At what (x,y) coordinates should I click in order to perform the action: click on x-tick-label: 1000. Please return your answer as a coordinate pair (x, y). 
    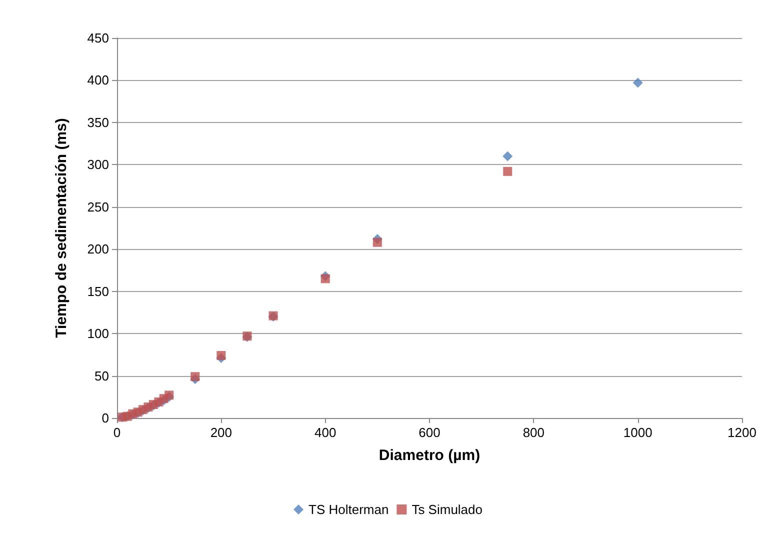
    Looking at the image, I should click on (637, 432).